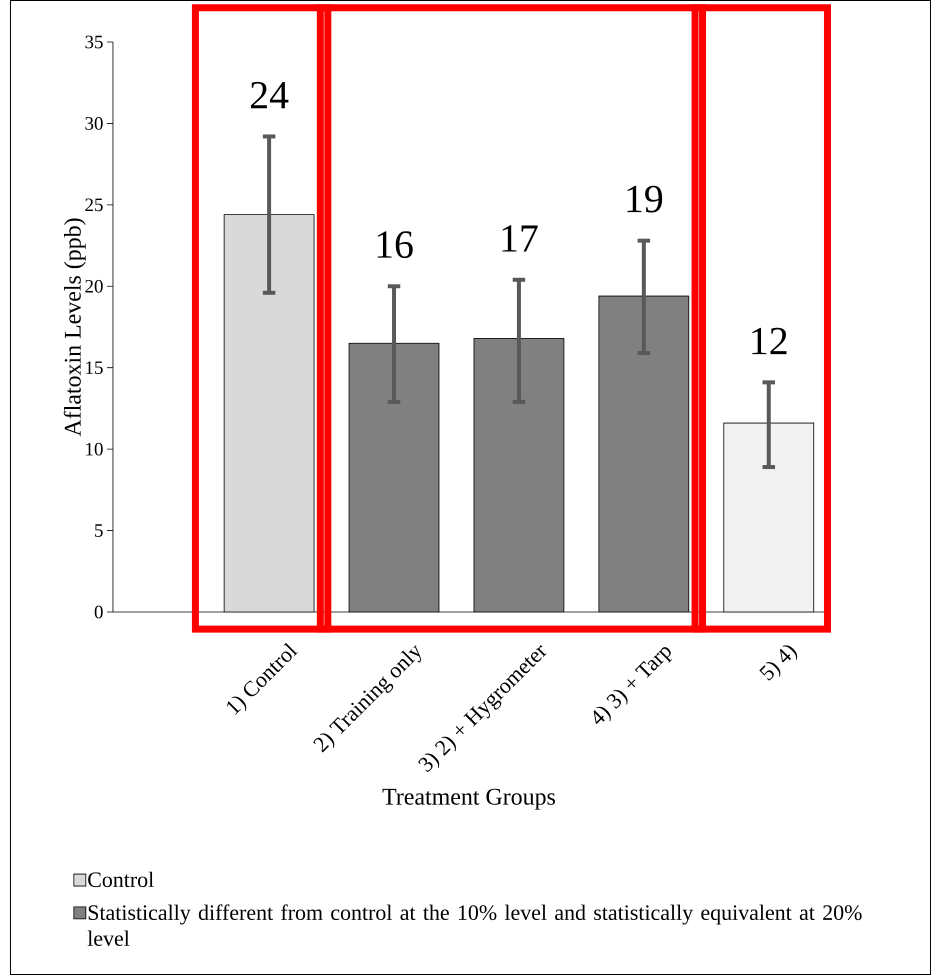 The width and height of the screenshot is (931, 975). What do you see at coordinates (475, 925) in the screenshot?
I see `legend-label: Statistically different from control at the 10% level and statistically equivalent at 20% level` at bounding box center [475, 925].